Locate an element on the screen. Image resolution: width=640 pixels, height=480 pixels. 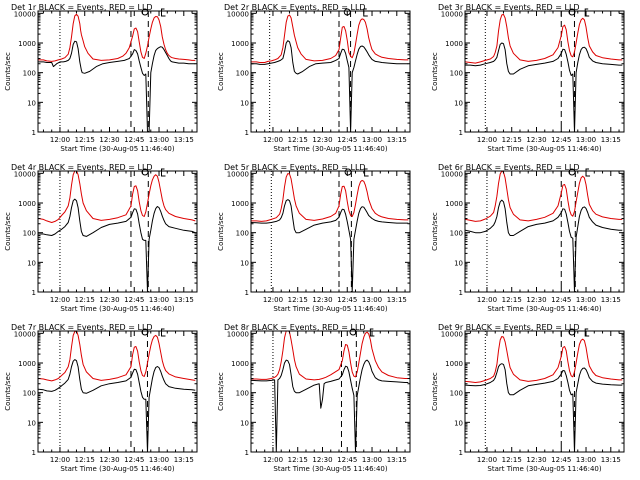
panel-title: Det 3r BLACK = Events, RED = LLD is located at coordinates (509, 7).